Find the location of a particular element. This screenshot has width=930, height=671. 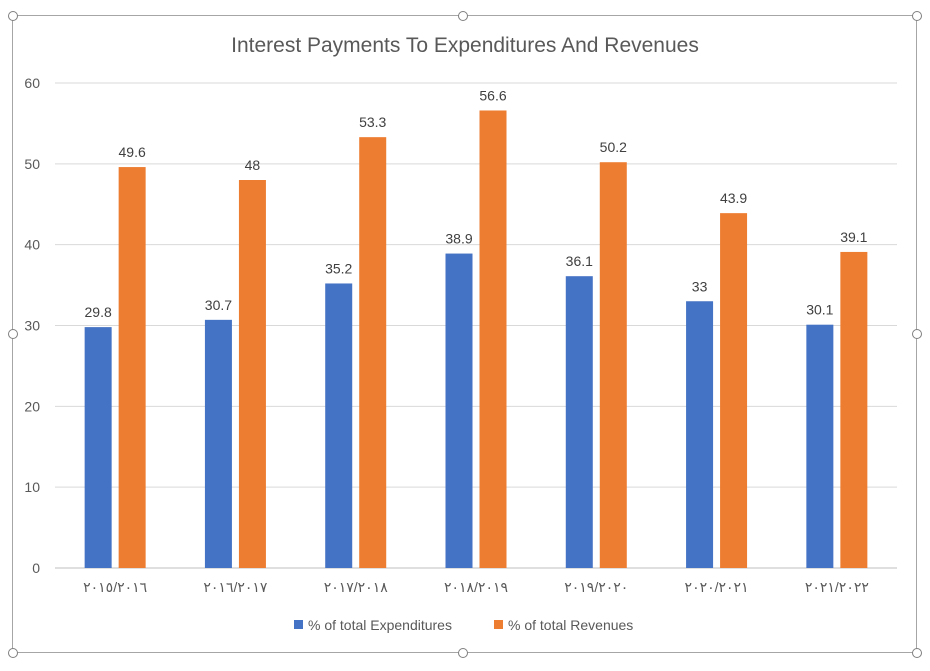

data-label: 39.1 is located at coordinates (853, 237).